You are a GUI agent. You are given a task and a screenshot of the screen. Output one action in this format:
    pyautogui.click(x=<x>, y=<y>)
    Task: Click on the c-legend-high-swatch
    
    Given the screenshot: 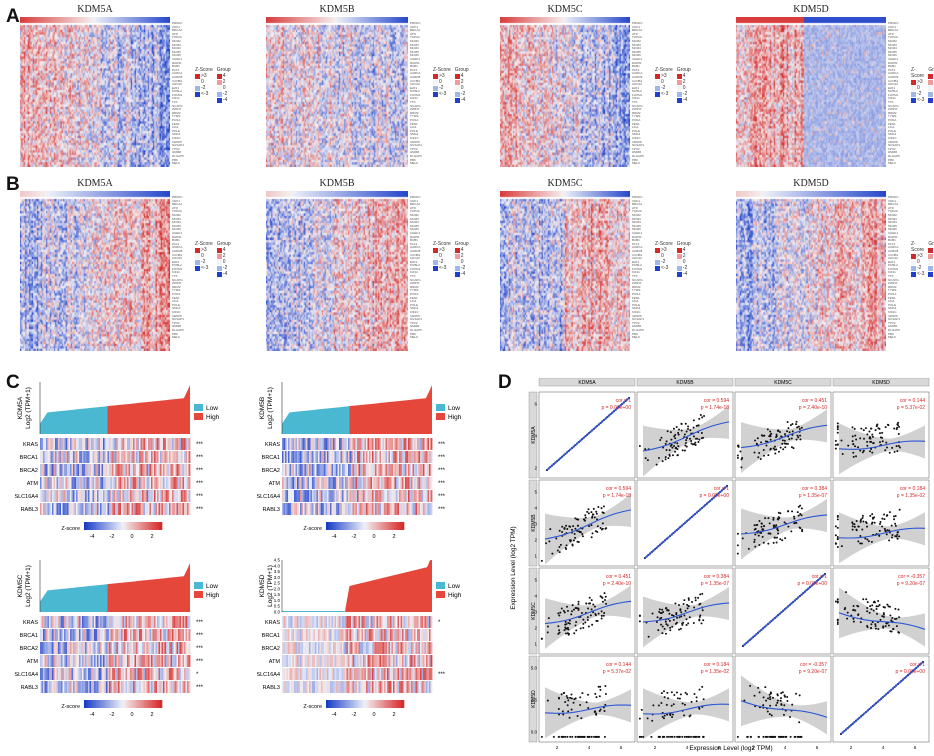 What is the action you would take?
    pyautogui.click(x=440, y=594)
    